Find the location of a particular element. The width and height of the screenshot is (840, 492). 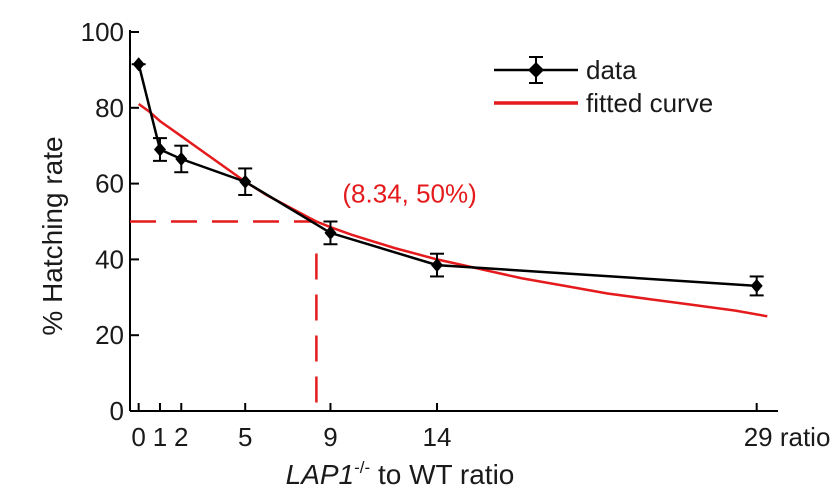

x-axis-title-gene: LAP1 is located at coordinates (320, 474).